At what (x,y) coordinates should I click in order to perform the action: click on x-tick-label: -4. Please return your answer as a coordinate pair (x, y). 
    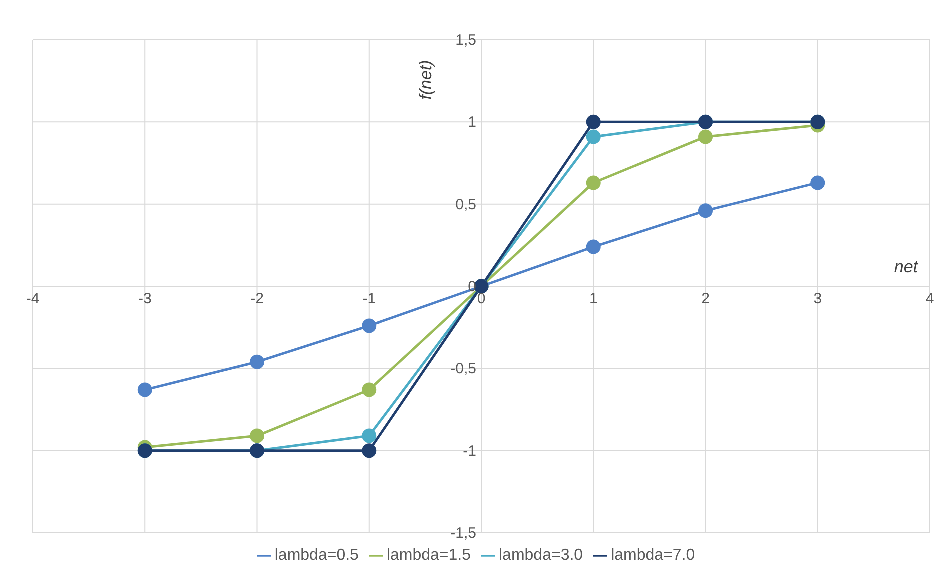
    Looking at the image, I should click on (33, 299).